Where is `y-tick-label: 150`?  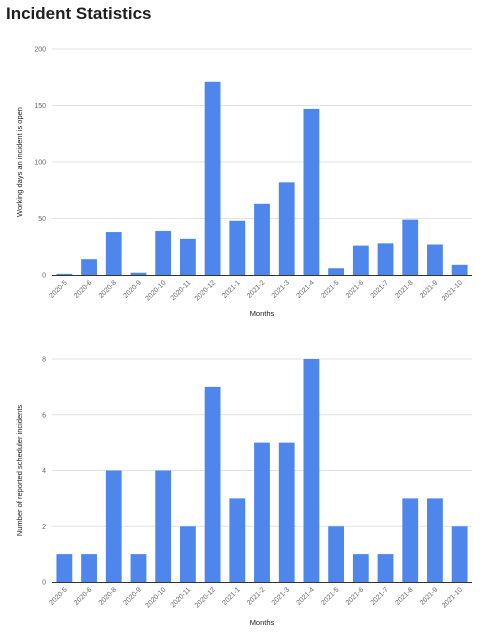 y-tick-label: 150 is located at coordinates (40, 106).